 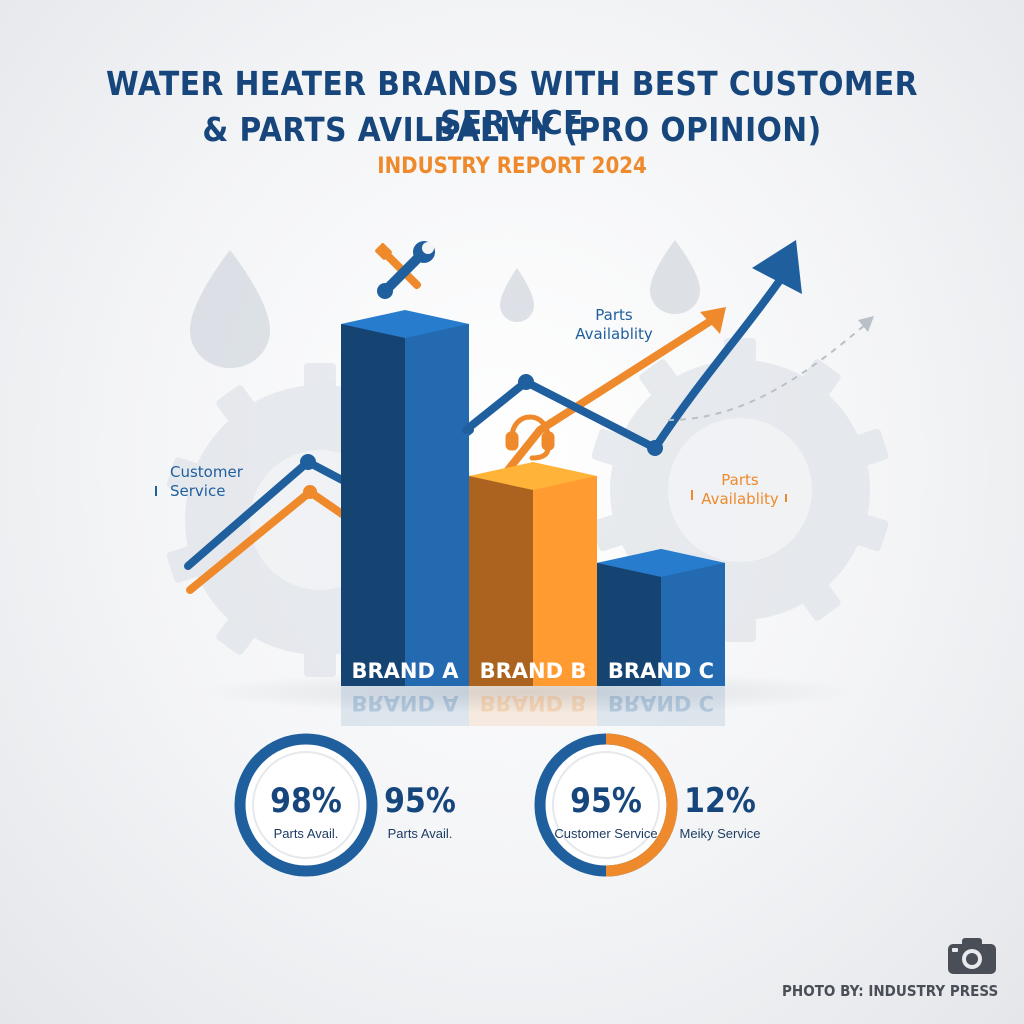 I want to click on stat-2: 95% Parts Avail., so click(x=420, y=812).